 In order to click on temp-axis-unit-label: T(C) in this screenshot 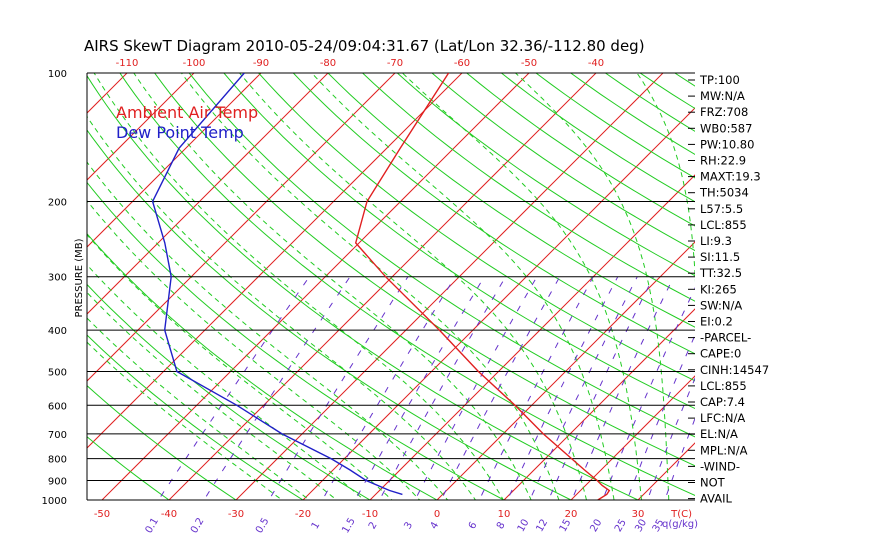, I will do `click(681, 514)`.